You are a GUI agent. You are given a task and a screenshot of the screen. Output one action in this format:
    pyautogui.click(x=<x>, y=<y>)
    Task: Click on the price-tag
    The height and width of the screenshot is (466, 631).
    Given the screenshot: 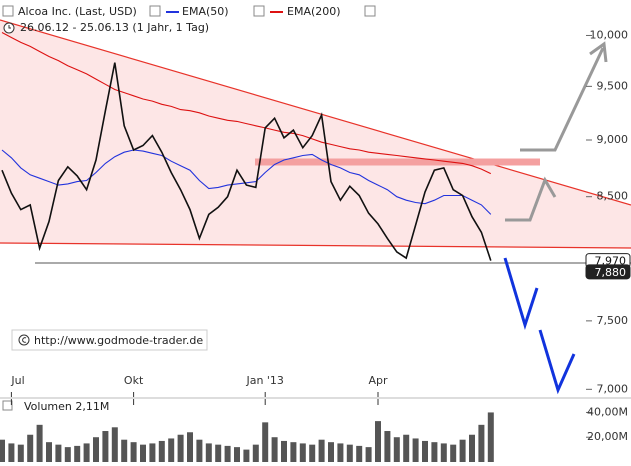 What is the action you would take?
    pyautogui.click(x=608, y=272)
    